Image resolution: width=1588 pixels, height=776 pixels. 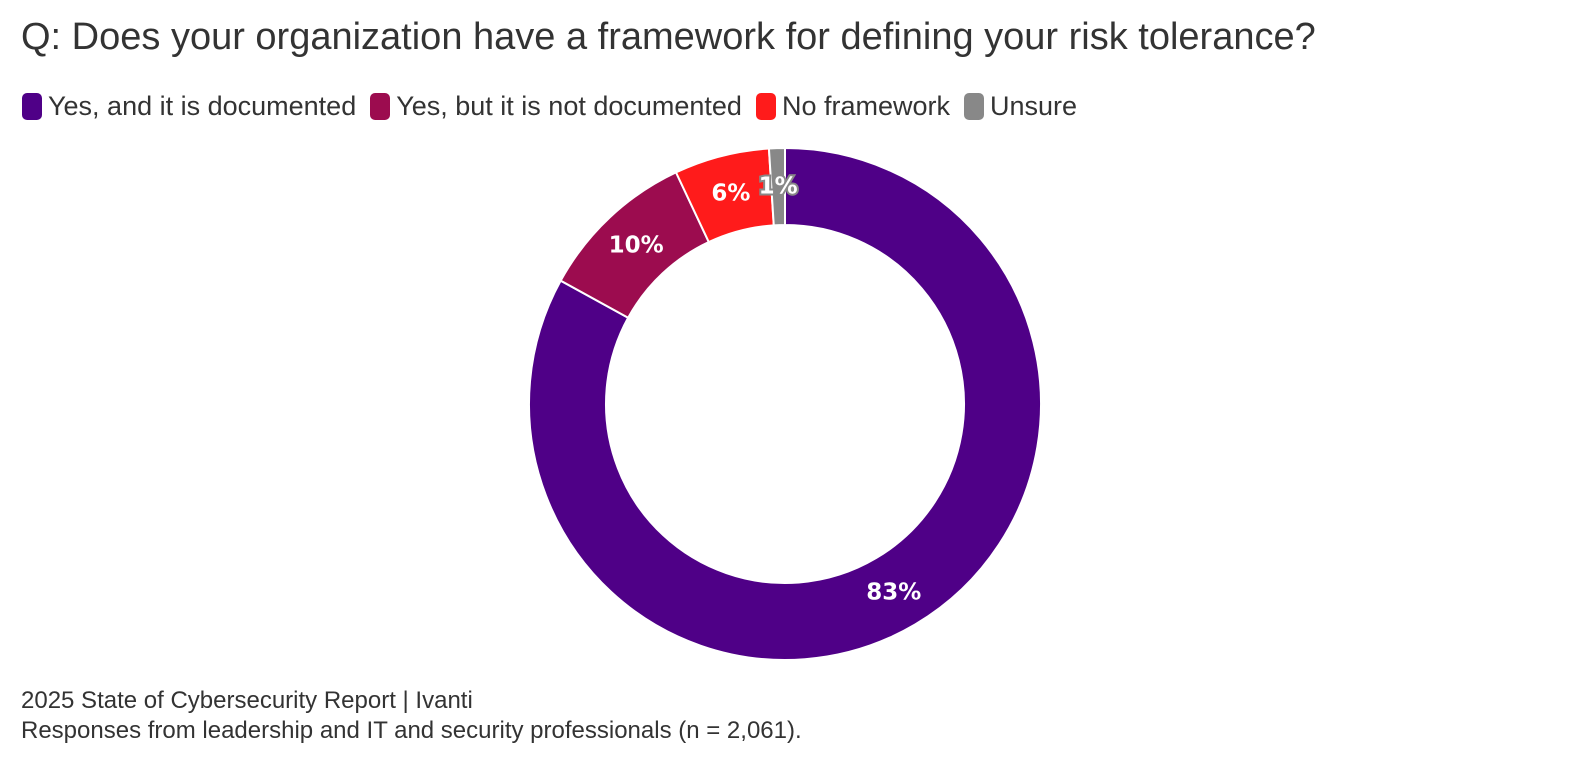 I want to click on legend-item: Yes, but it is not documented, so click(x=556, y=106).